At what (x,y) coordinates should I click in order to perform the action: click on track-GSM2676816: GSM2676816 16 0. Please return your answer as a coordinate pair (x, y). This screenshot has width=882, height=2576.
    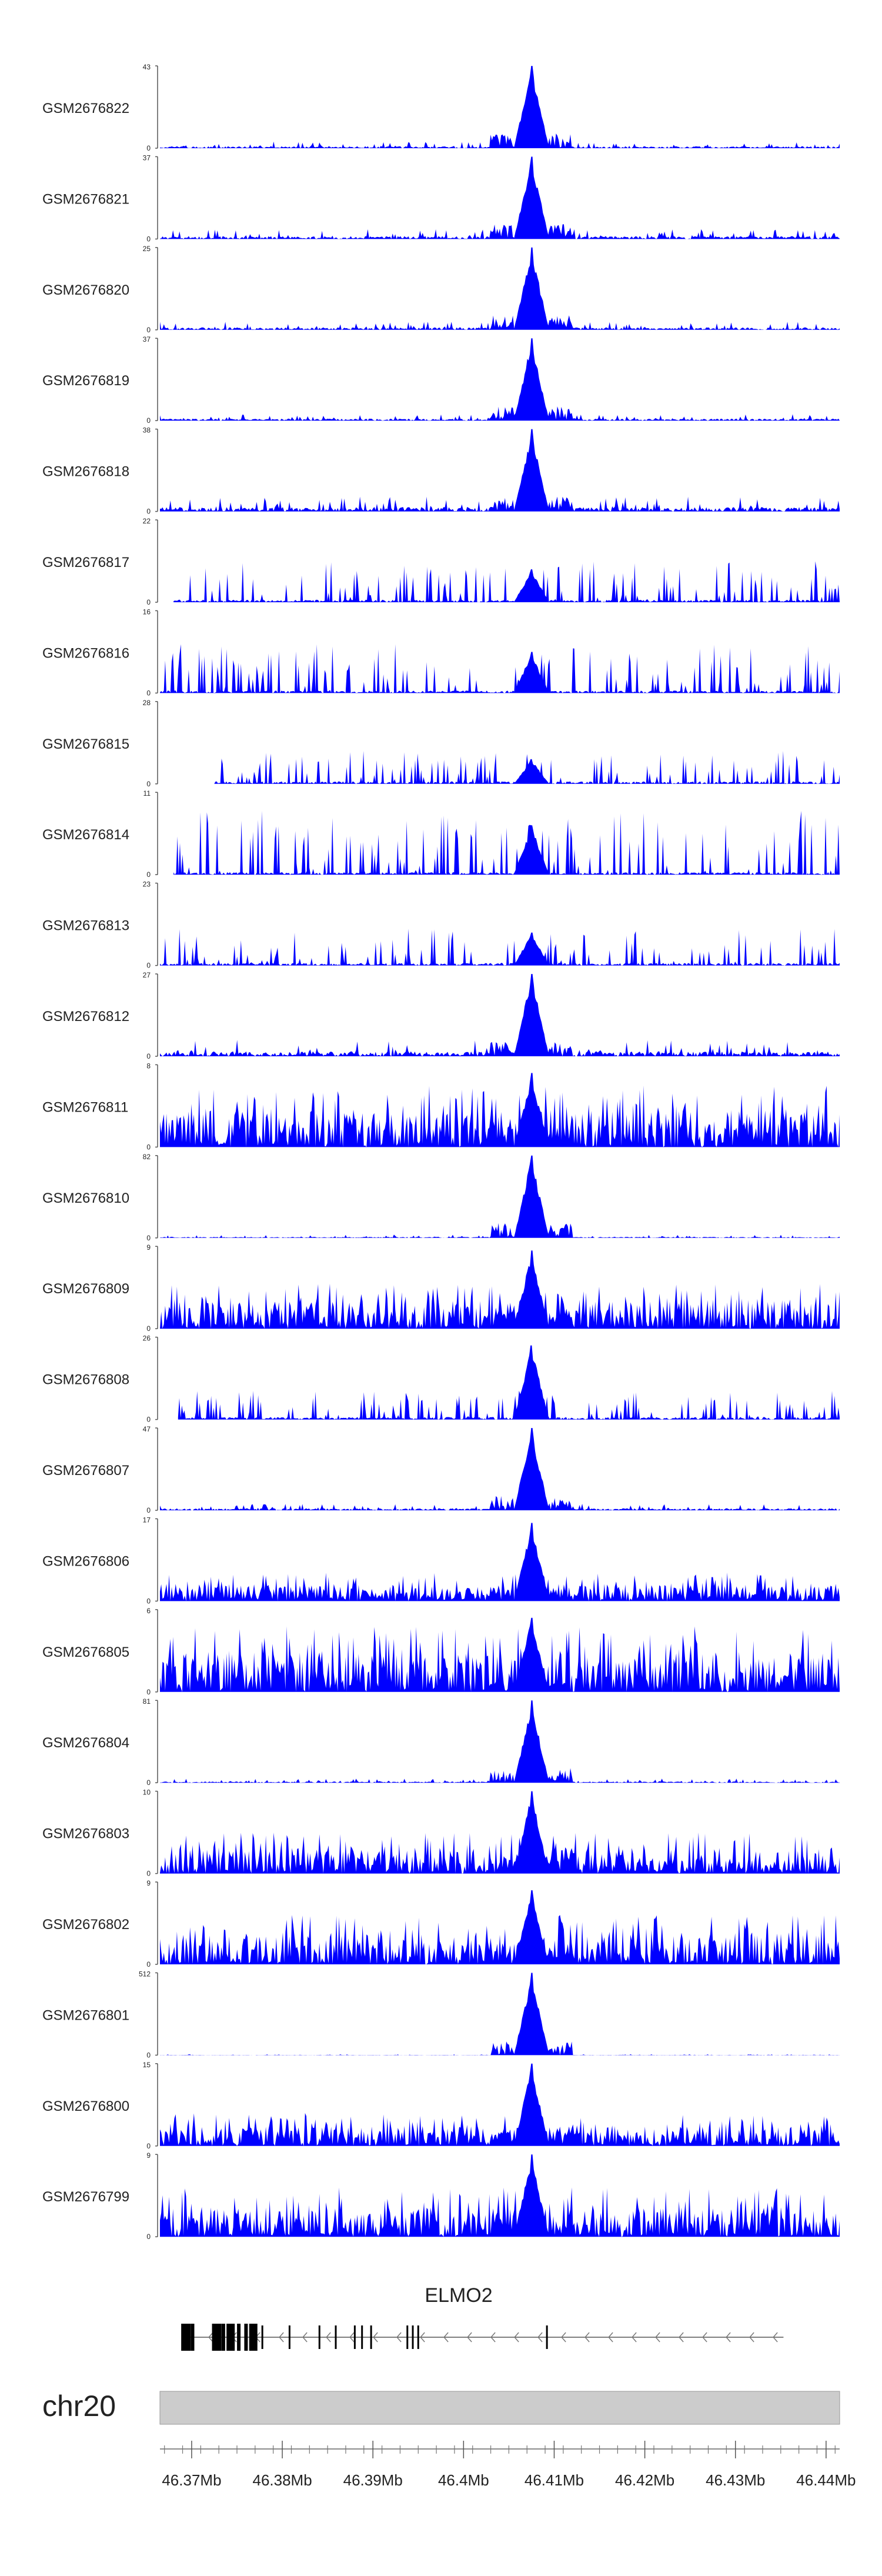
    Looking at the image, I should click on (441, 652).